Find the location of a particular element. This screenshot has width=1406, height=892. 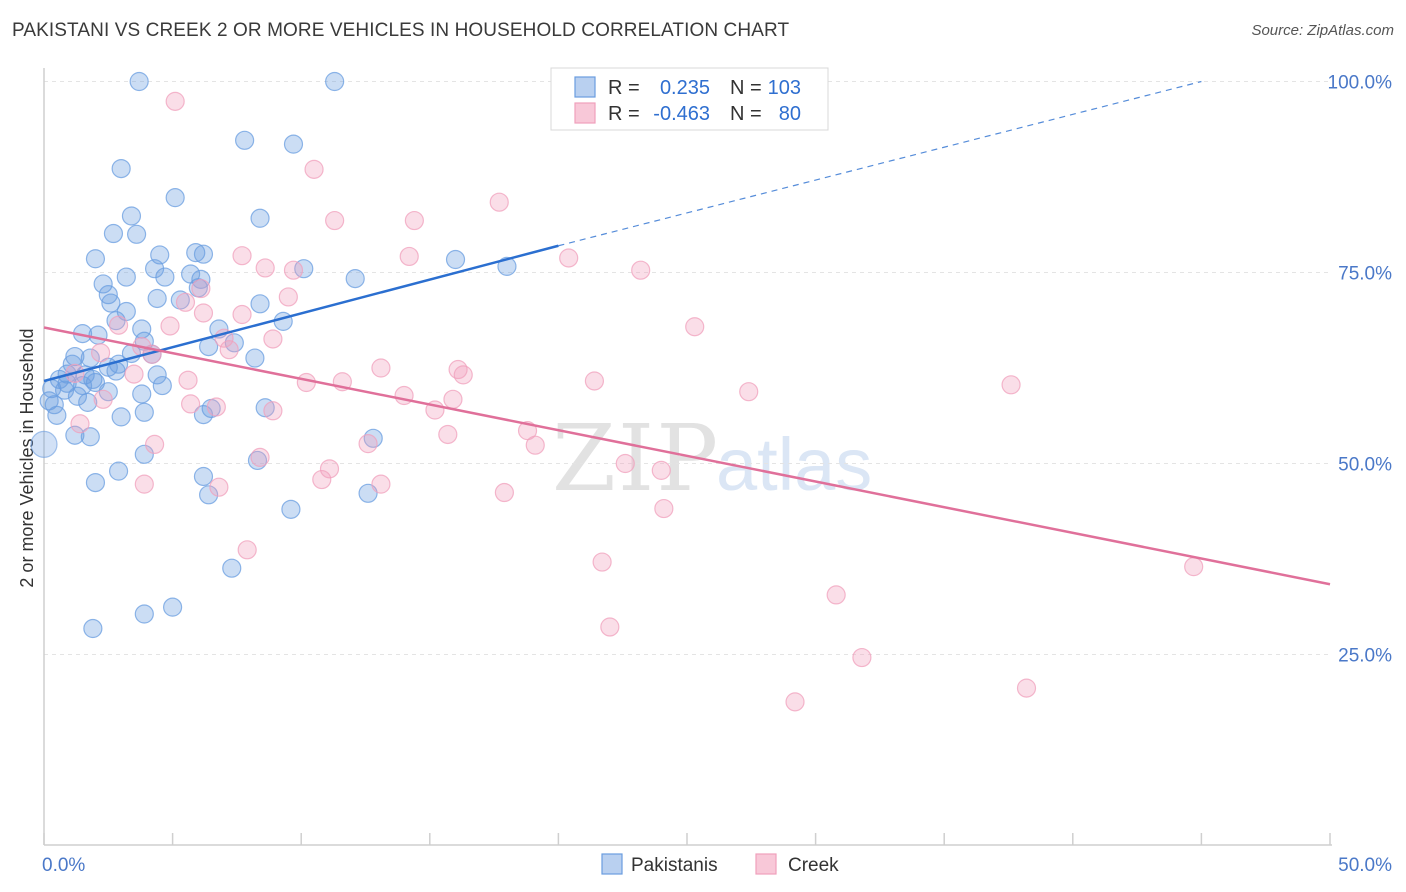

legend-swatch-blue is located at coordinates (585, 87).